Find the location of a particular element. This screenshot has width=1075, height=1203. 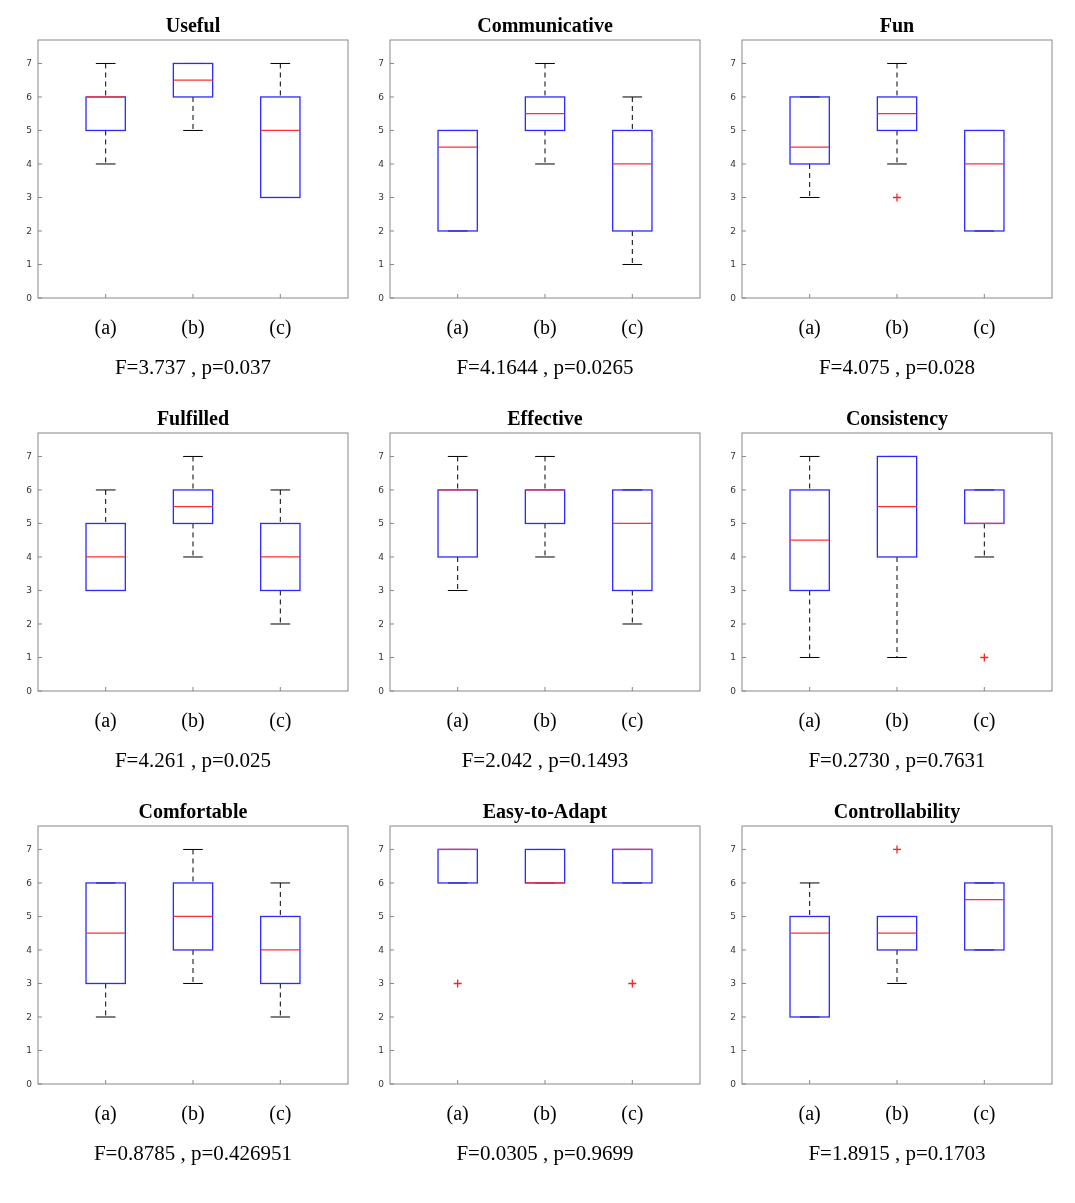

chart-title: Fulfilled is located at coordinates (193, 418).